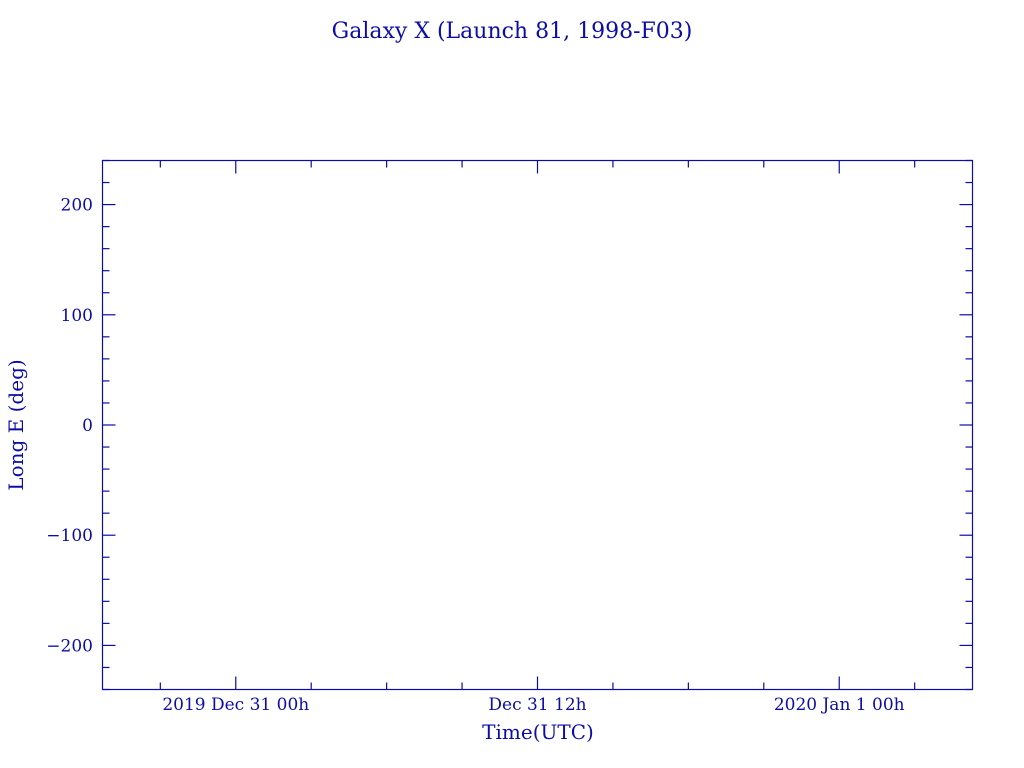 This screenshot has width=1024, height=768. I want to click on y-tick-label: −200, so click(69, 646).